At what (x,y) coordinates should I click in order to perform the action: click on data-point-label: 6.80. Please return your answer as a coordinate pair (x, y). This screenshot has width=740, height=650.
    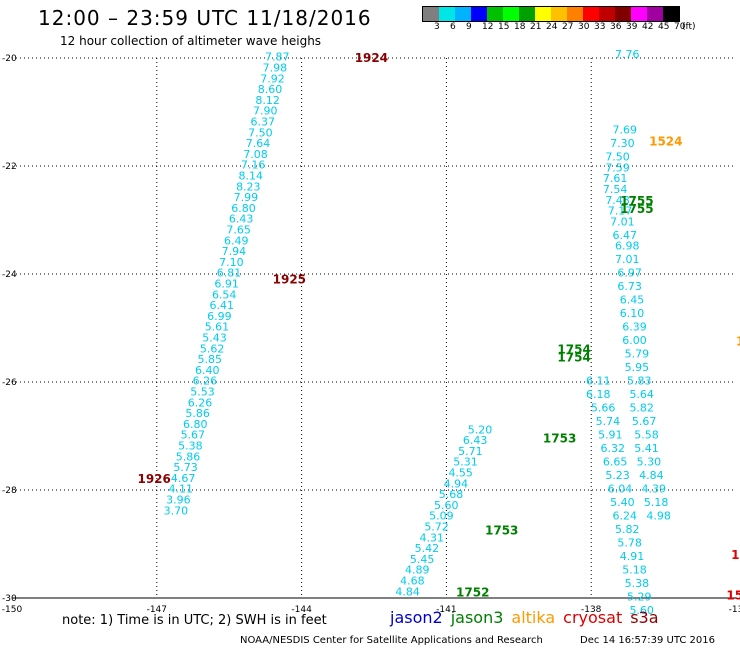
    Looking at the image, I should click on (195, 424).